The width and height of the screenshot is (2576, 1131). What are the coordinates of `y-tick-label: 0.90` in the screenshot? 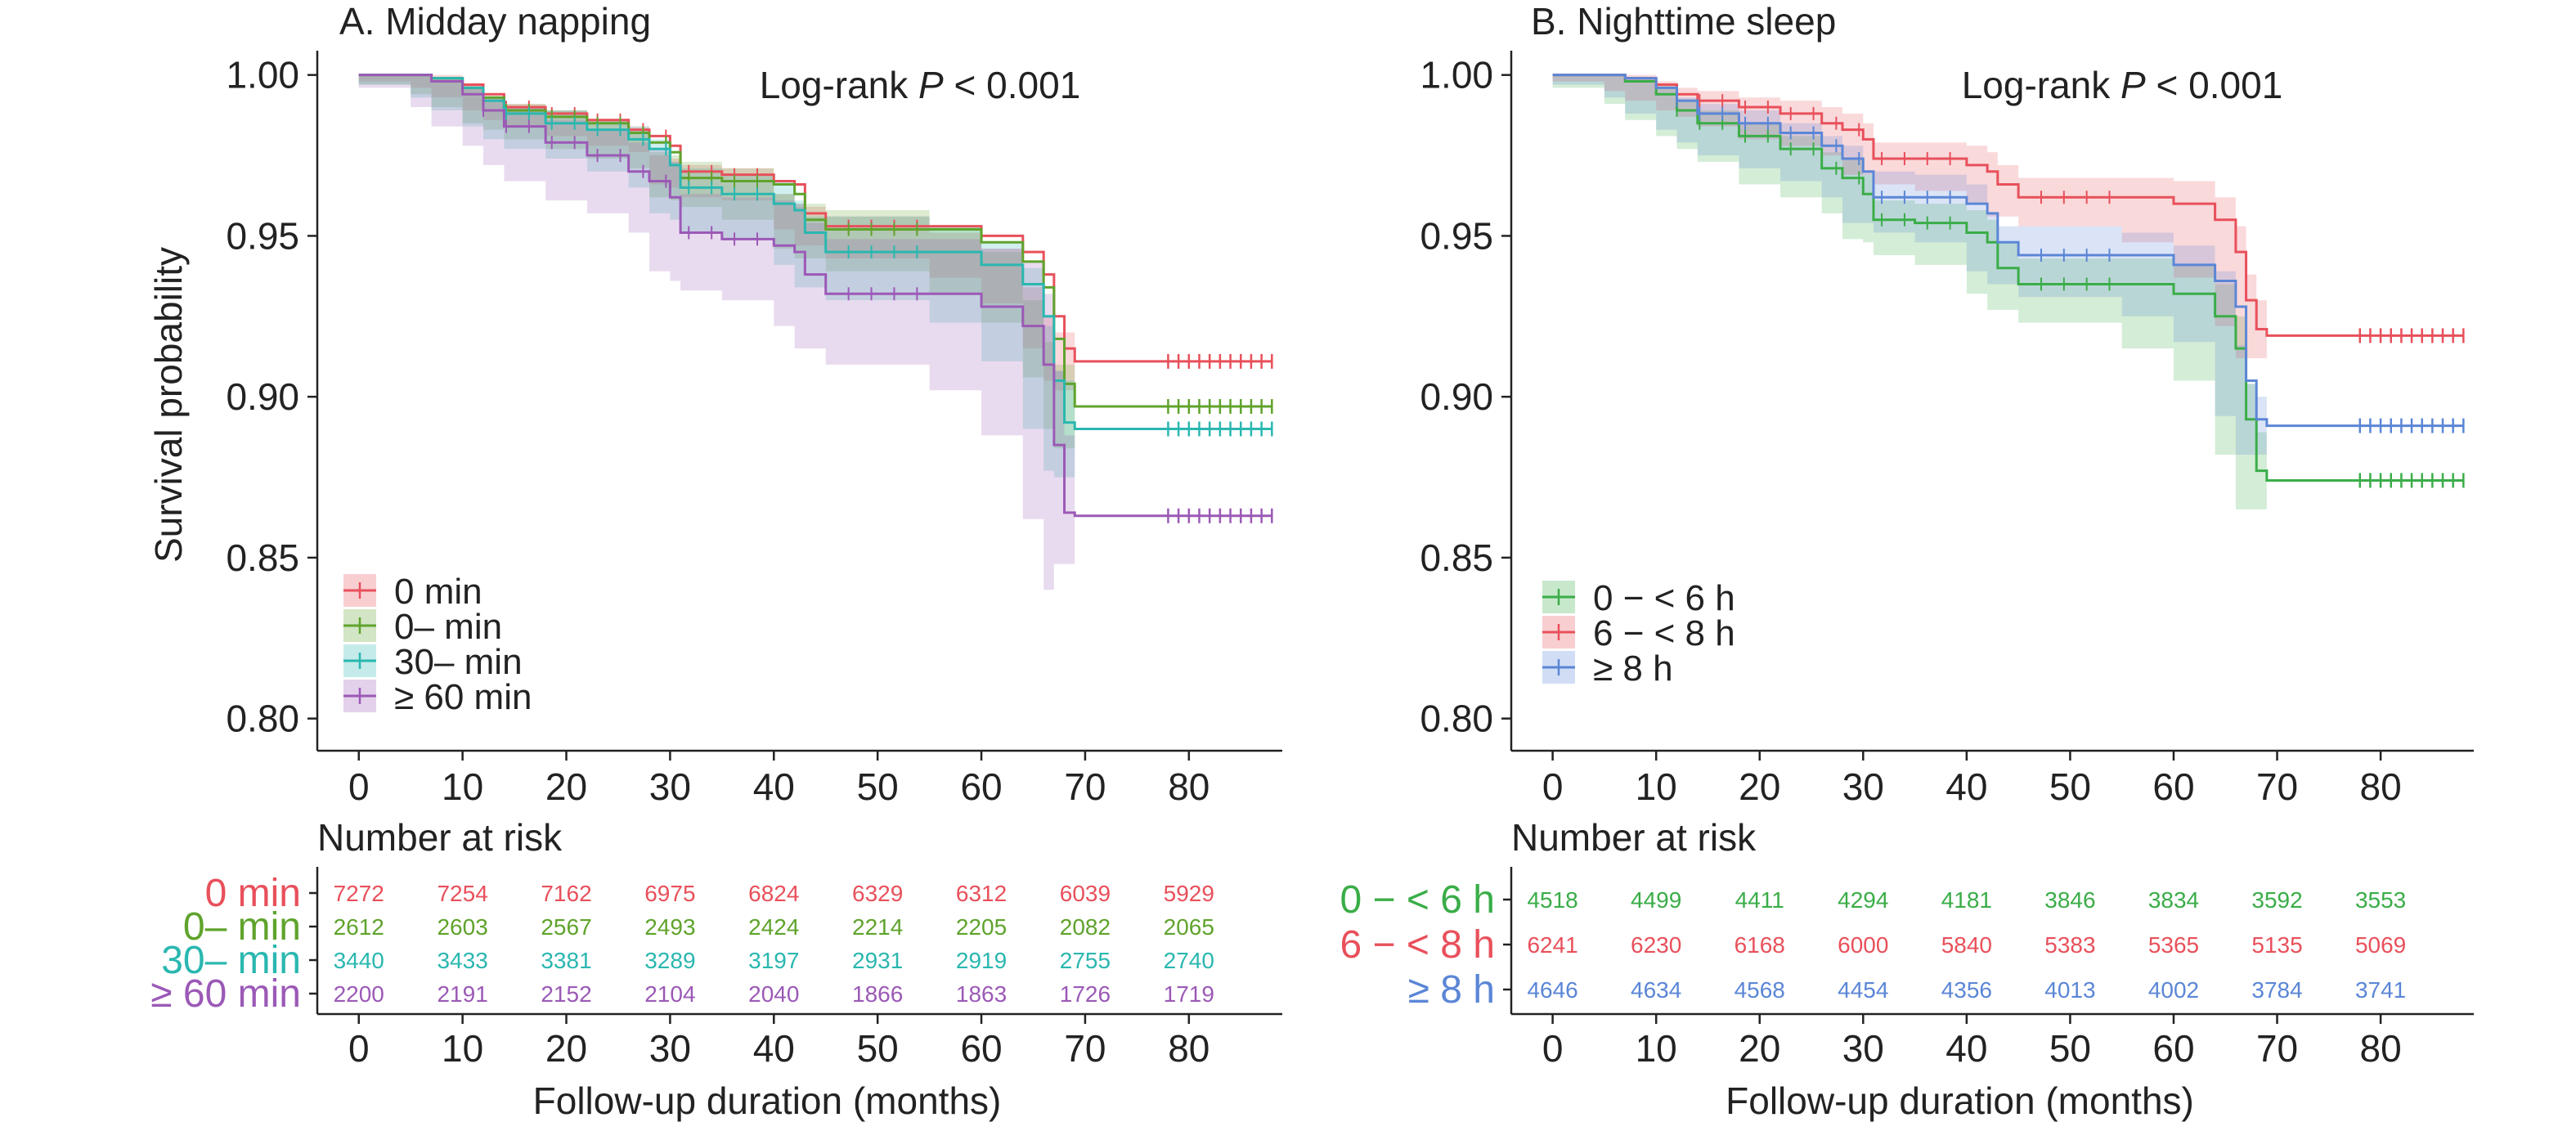 It's located at (262, 396).